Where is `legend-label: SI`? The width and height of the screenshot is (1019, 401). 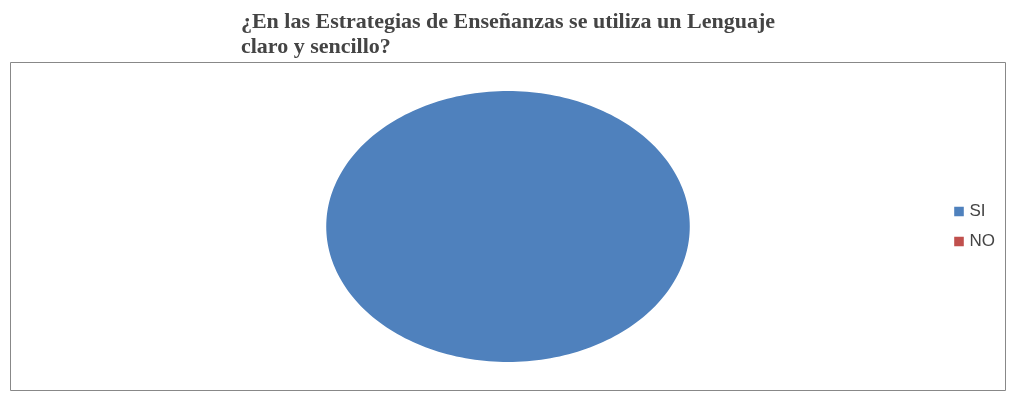
legend-label: SI is located at coordinates (978, 211).